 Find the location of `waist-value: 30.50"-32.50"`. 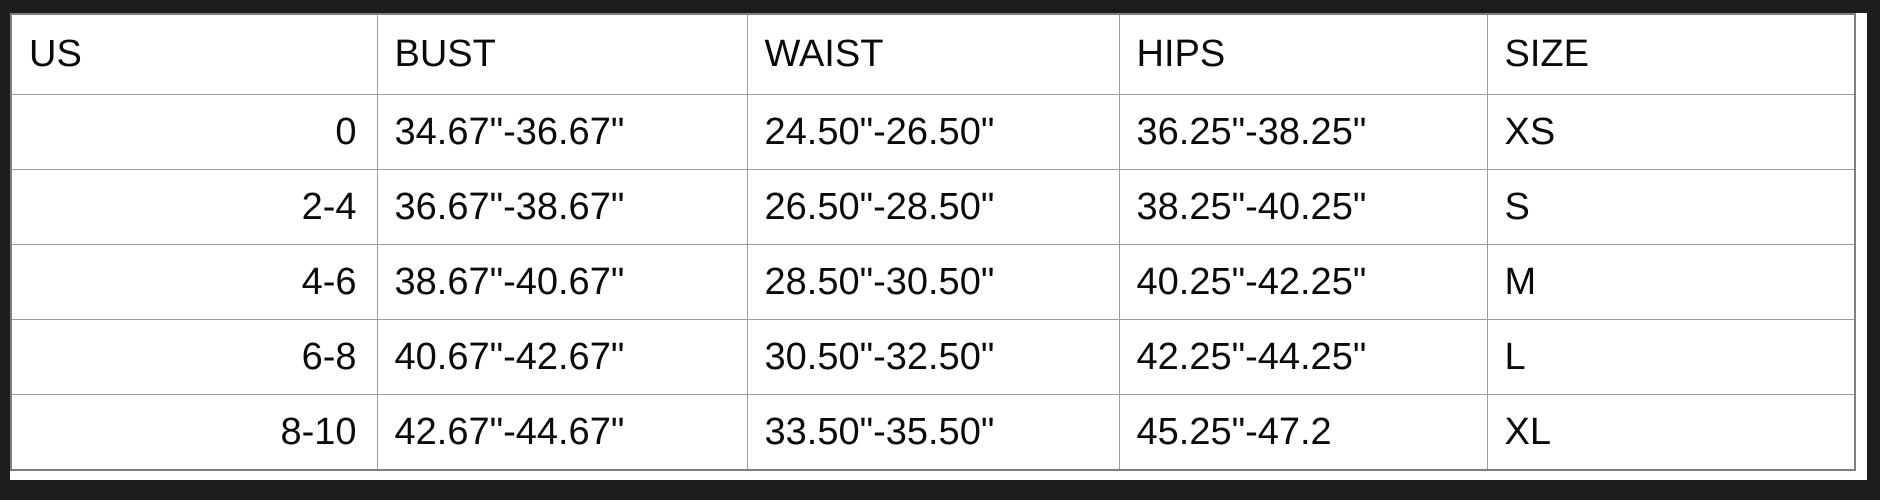

waist-value: 30.50"-32.50" is located at coordinates (933, 357).